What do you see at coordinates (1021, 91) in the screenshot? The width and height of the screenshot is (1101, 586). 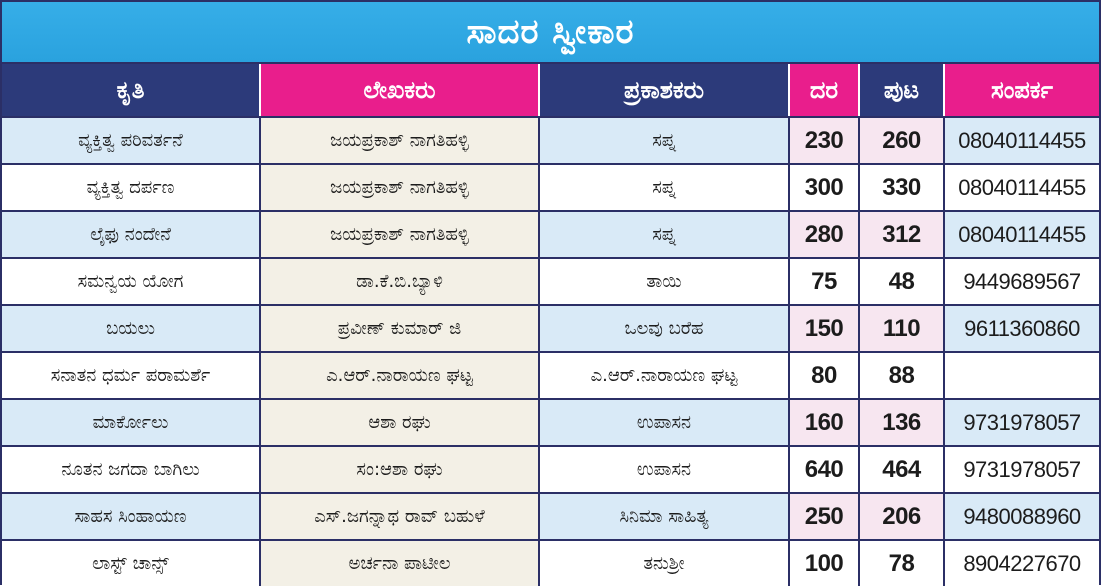 I see `header-contact: ಸಂಪರ್ಕ` at bounding box center [1021, 91].